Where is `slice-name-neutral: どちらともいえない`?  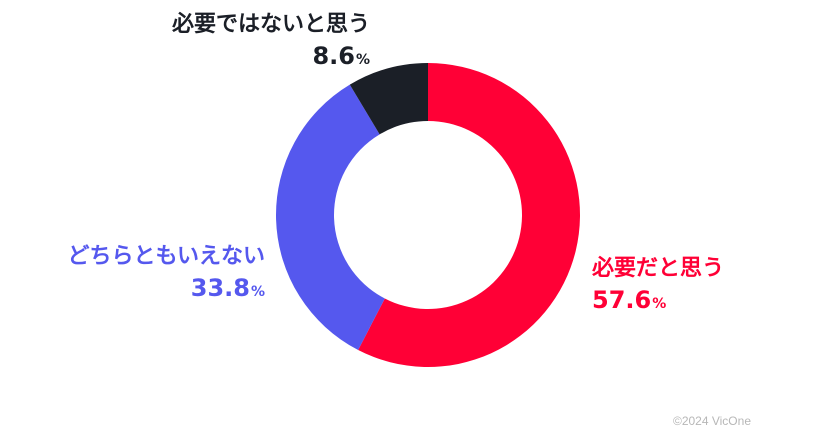 slice-name-neutral: どちらともいえない is located at coordinates (166, 256).